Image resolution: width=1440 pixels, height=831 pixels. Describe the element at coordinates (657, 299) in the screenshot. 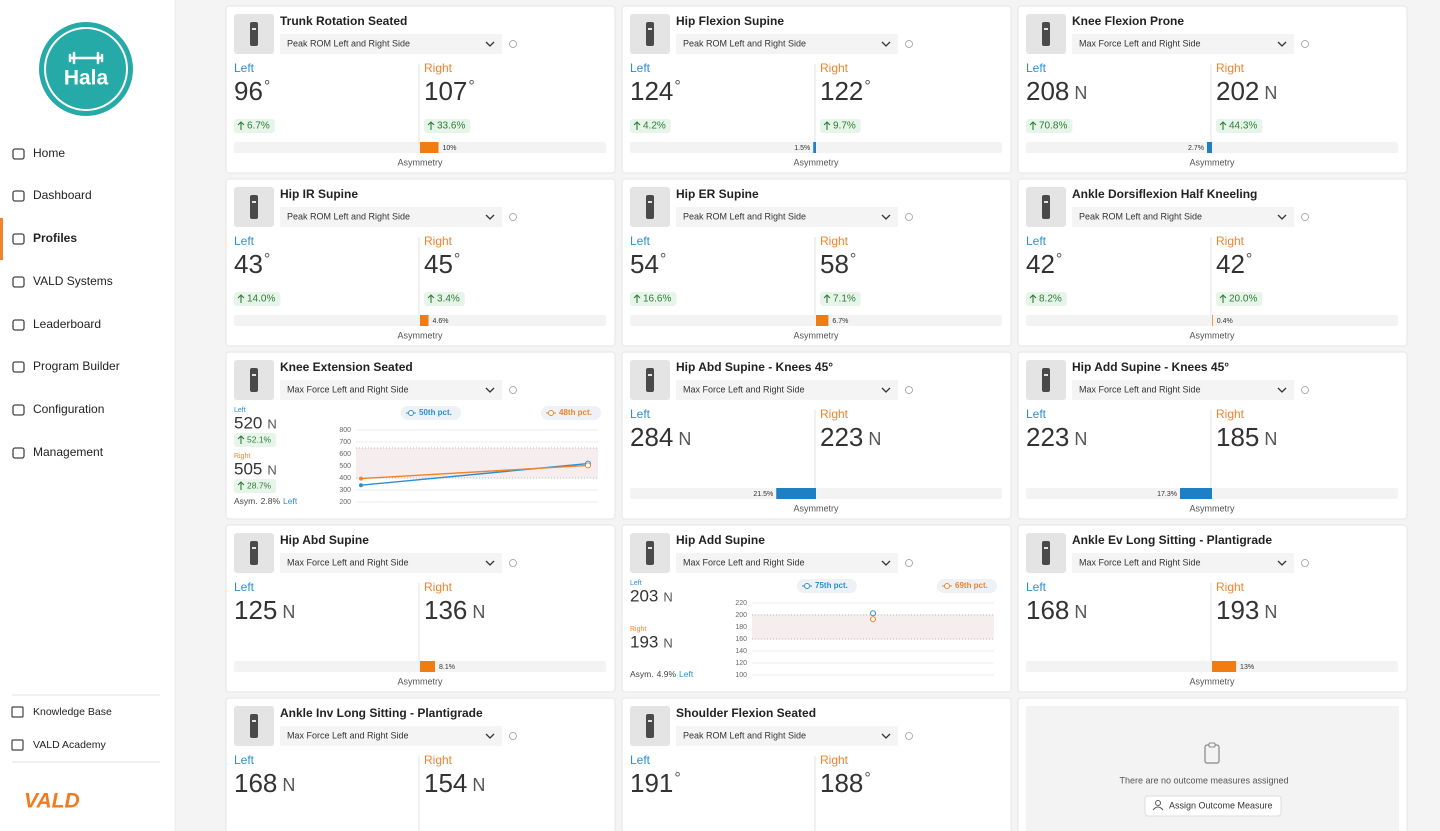

I see `change-text: 16.6%` at that location.